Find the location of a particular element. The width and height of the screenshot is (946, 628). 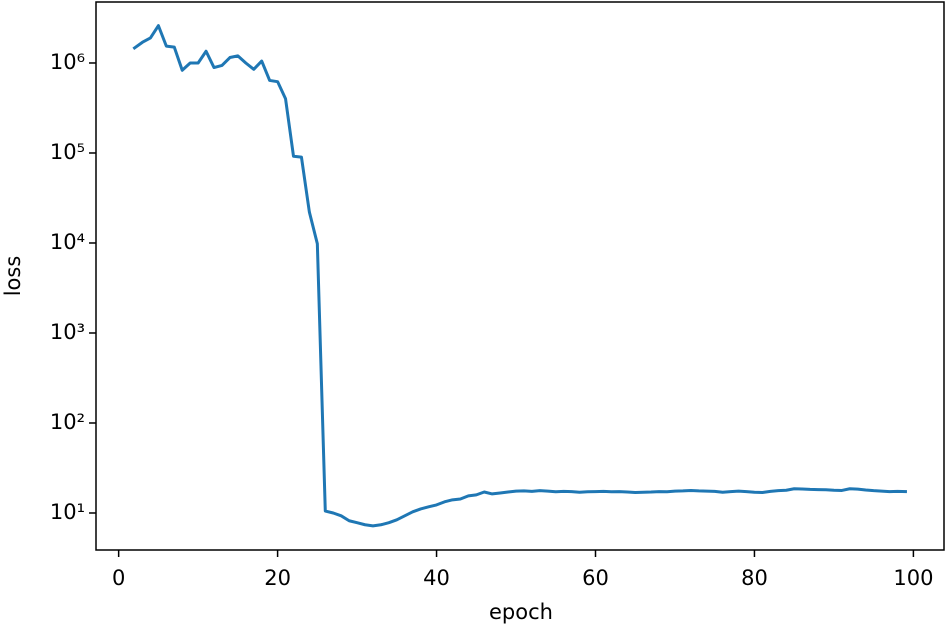

y-tick-label: 10⁵ is located at coordinates (67, 152).